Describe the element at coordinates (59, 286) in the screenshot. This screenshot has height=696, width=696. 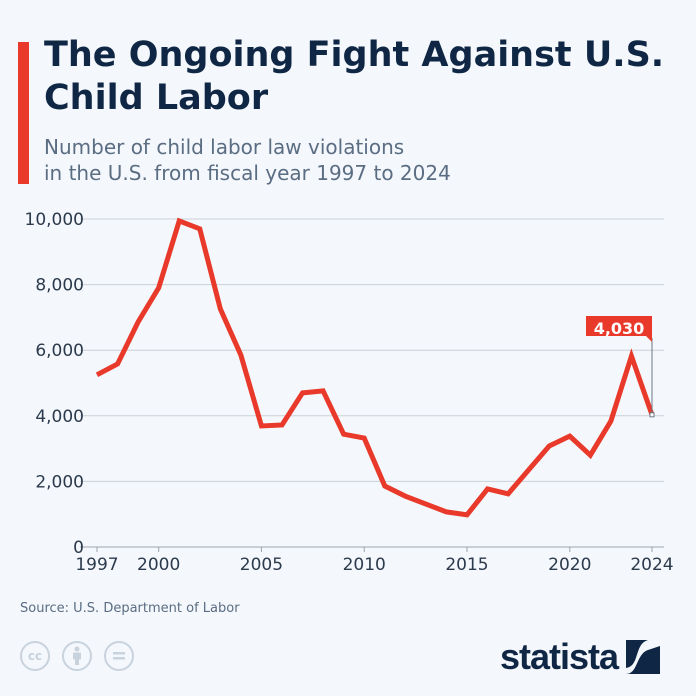
I see `y-tick-label: 8,000` at that location.